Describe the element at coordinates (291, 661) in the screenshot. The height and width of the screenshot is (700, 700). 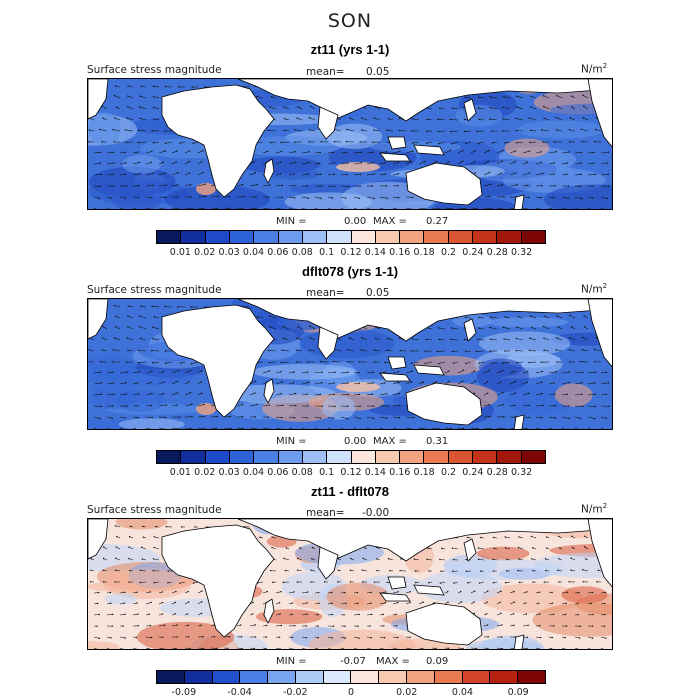
I see `panel-3-min-label: MIN =` at that location.